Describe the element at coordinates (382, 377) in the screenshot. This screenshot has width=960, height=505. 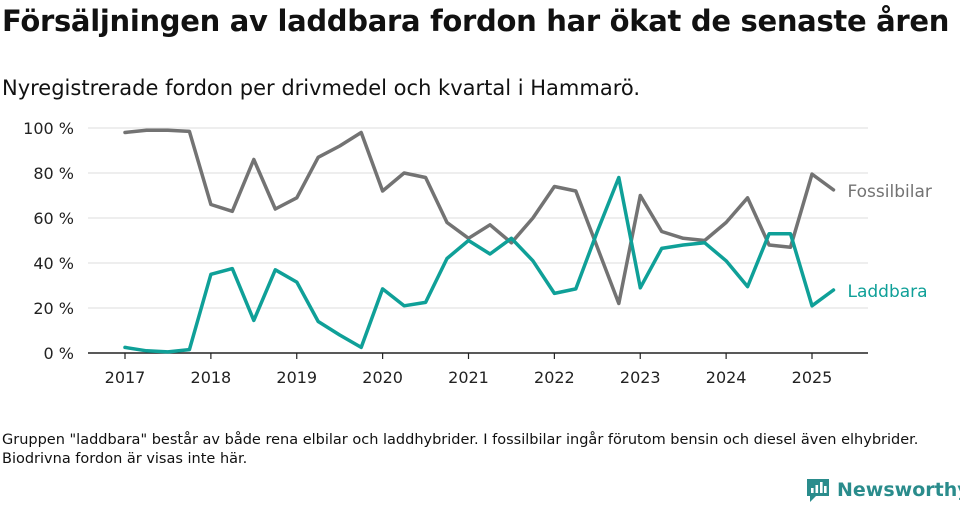
I see `x-tick-label: 2020` at that location.